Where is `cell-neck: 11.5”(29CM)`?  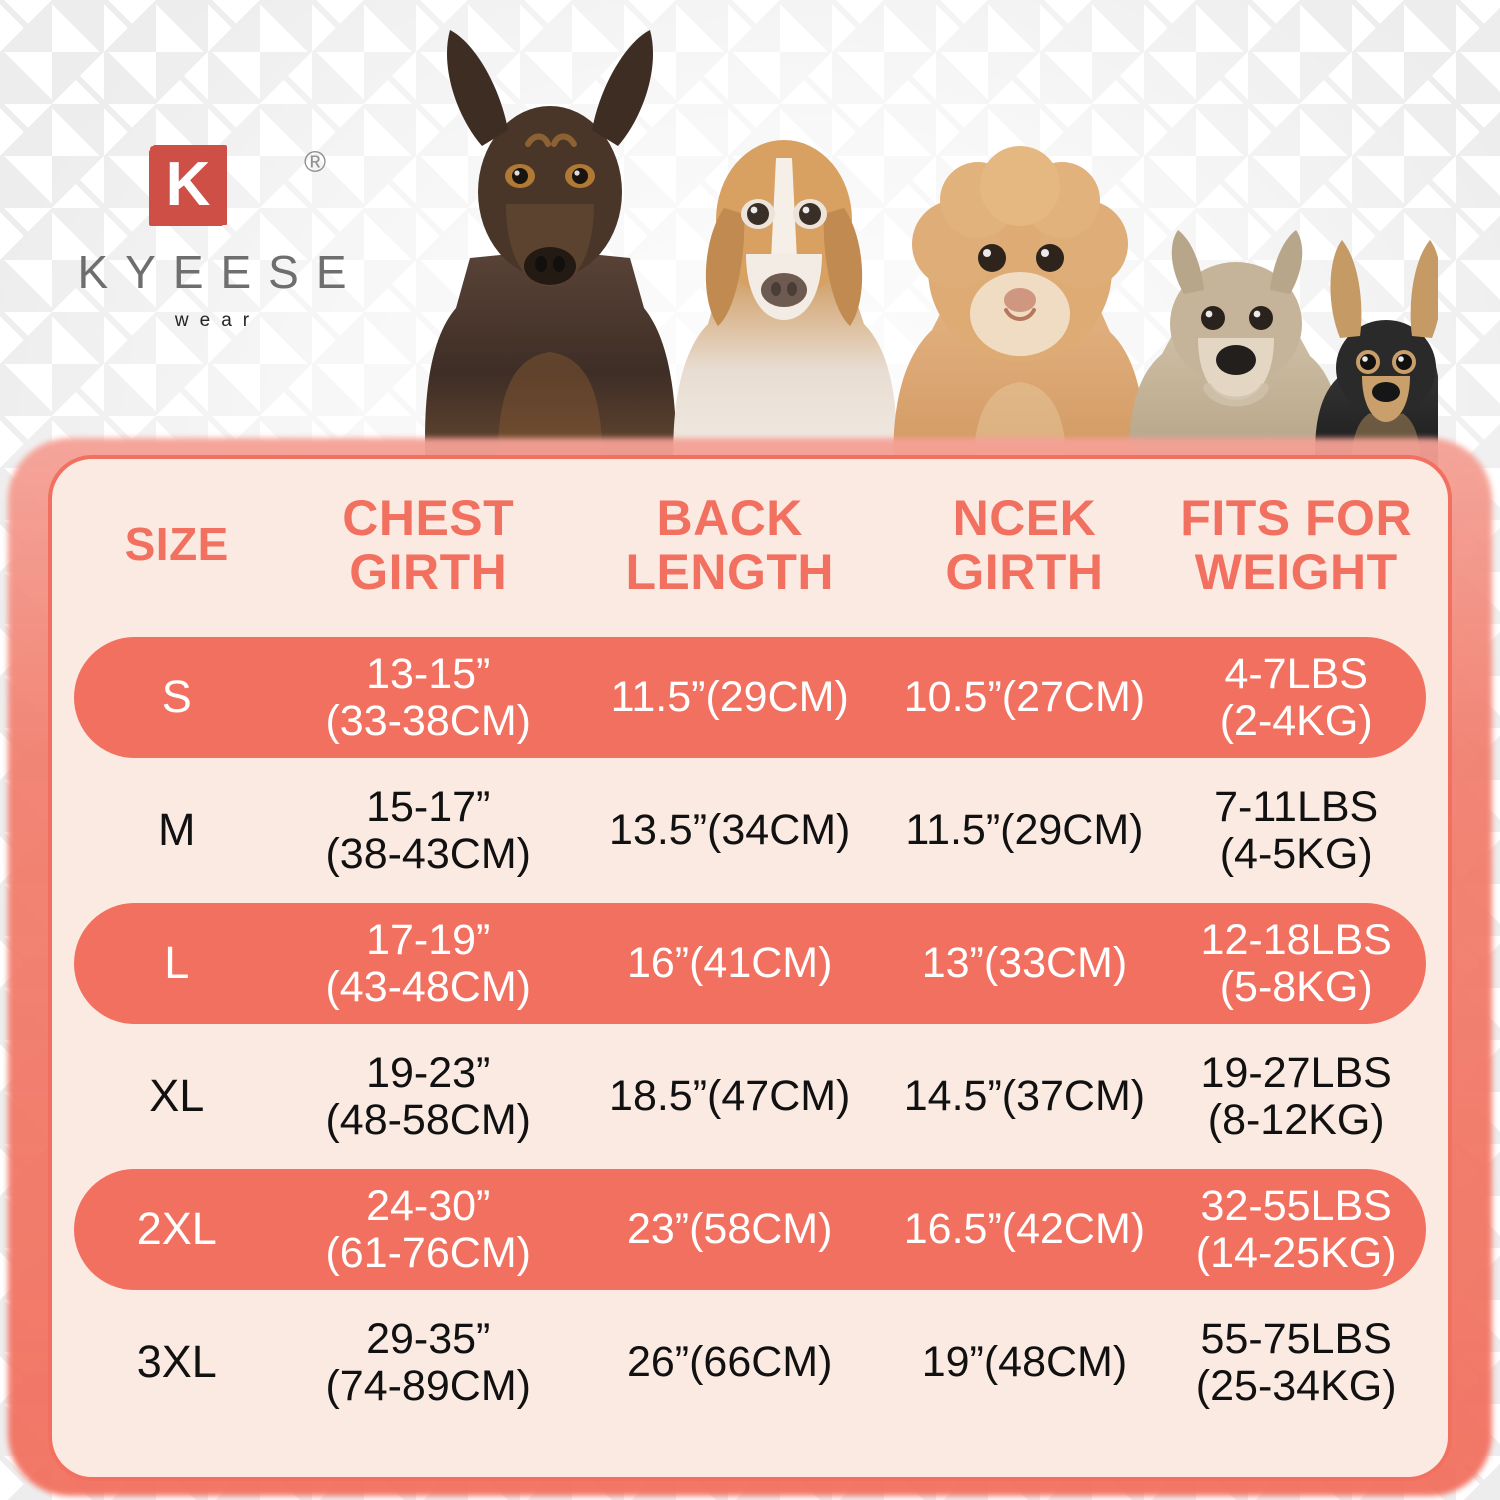
cell-neck: 11.5”(29CM) is located at coordinates (1024, 830).